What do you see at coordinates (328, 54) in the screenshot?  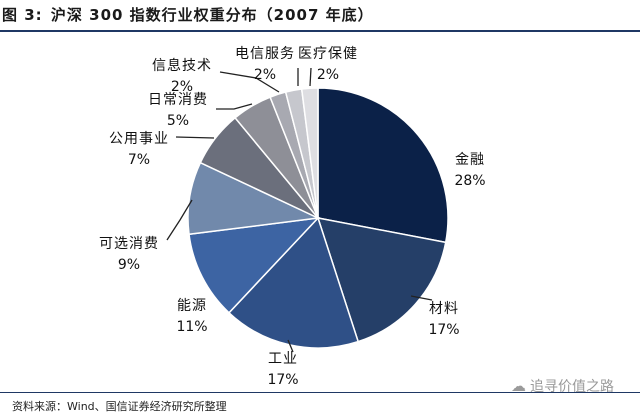 I see `slice-label-10: 医疗保健` at bounding box center [328, 54].